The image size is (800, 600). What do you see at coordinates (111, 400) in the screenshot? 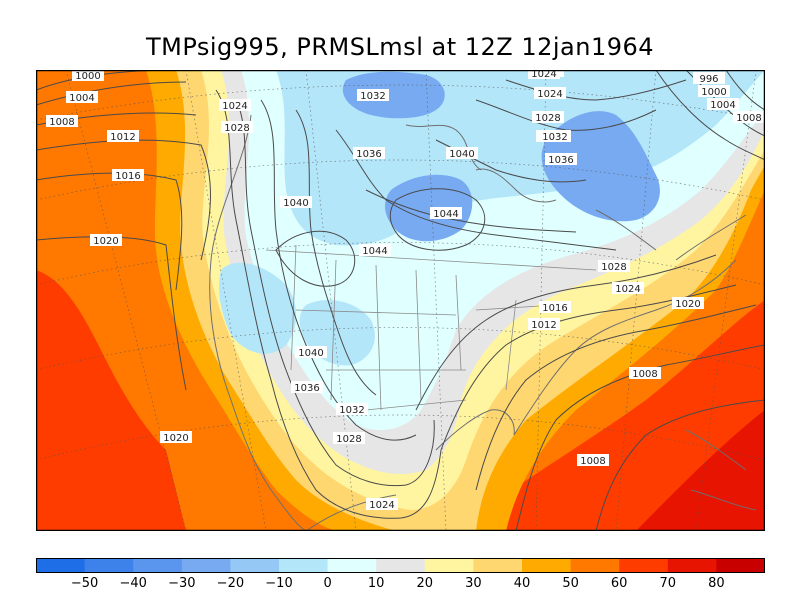
I see `temp-band-60-70-west` at bounding box center [111, 400].